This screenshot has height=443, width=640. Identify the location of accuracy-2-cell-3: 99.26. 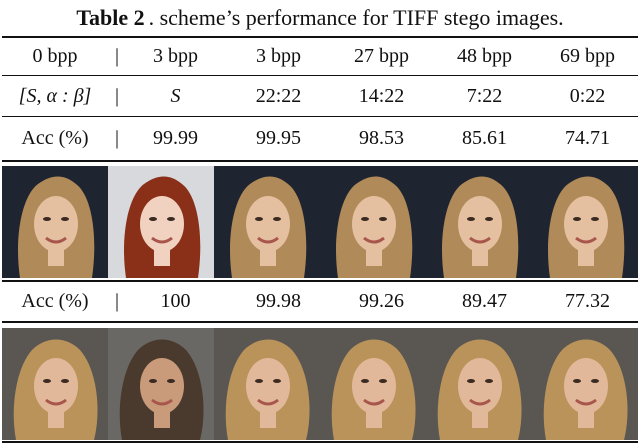
(381, 300).